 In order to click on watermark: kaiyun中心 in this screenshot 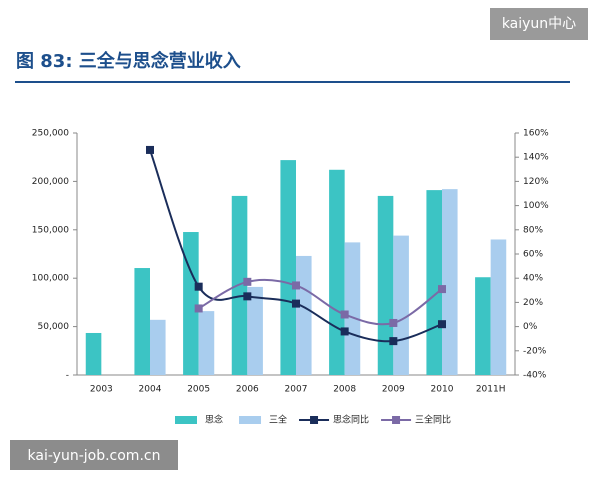, I will do `click(539, 24)`.